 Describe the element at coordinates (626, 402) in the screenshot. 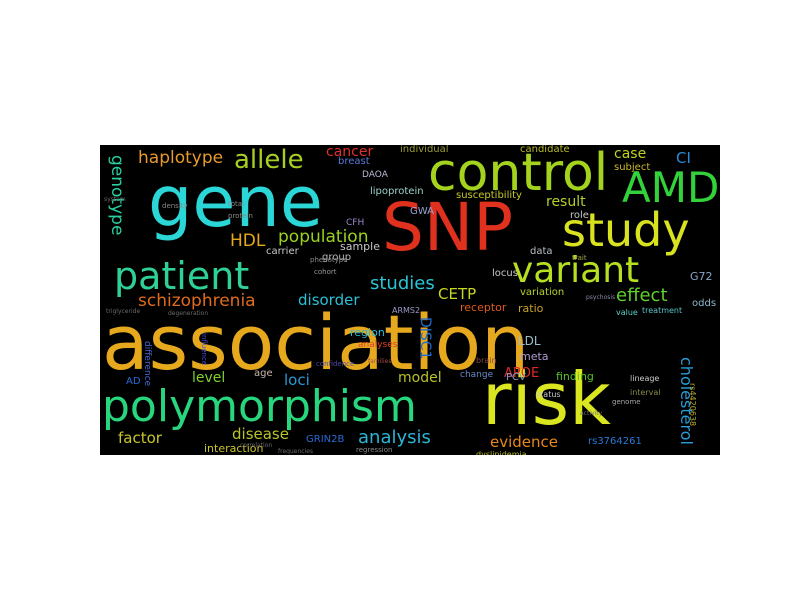

I see `cloud-word: genome` at that location.